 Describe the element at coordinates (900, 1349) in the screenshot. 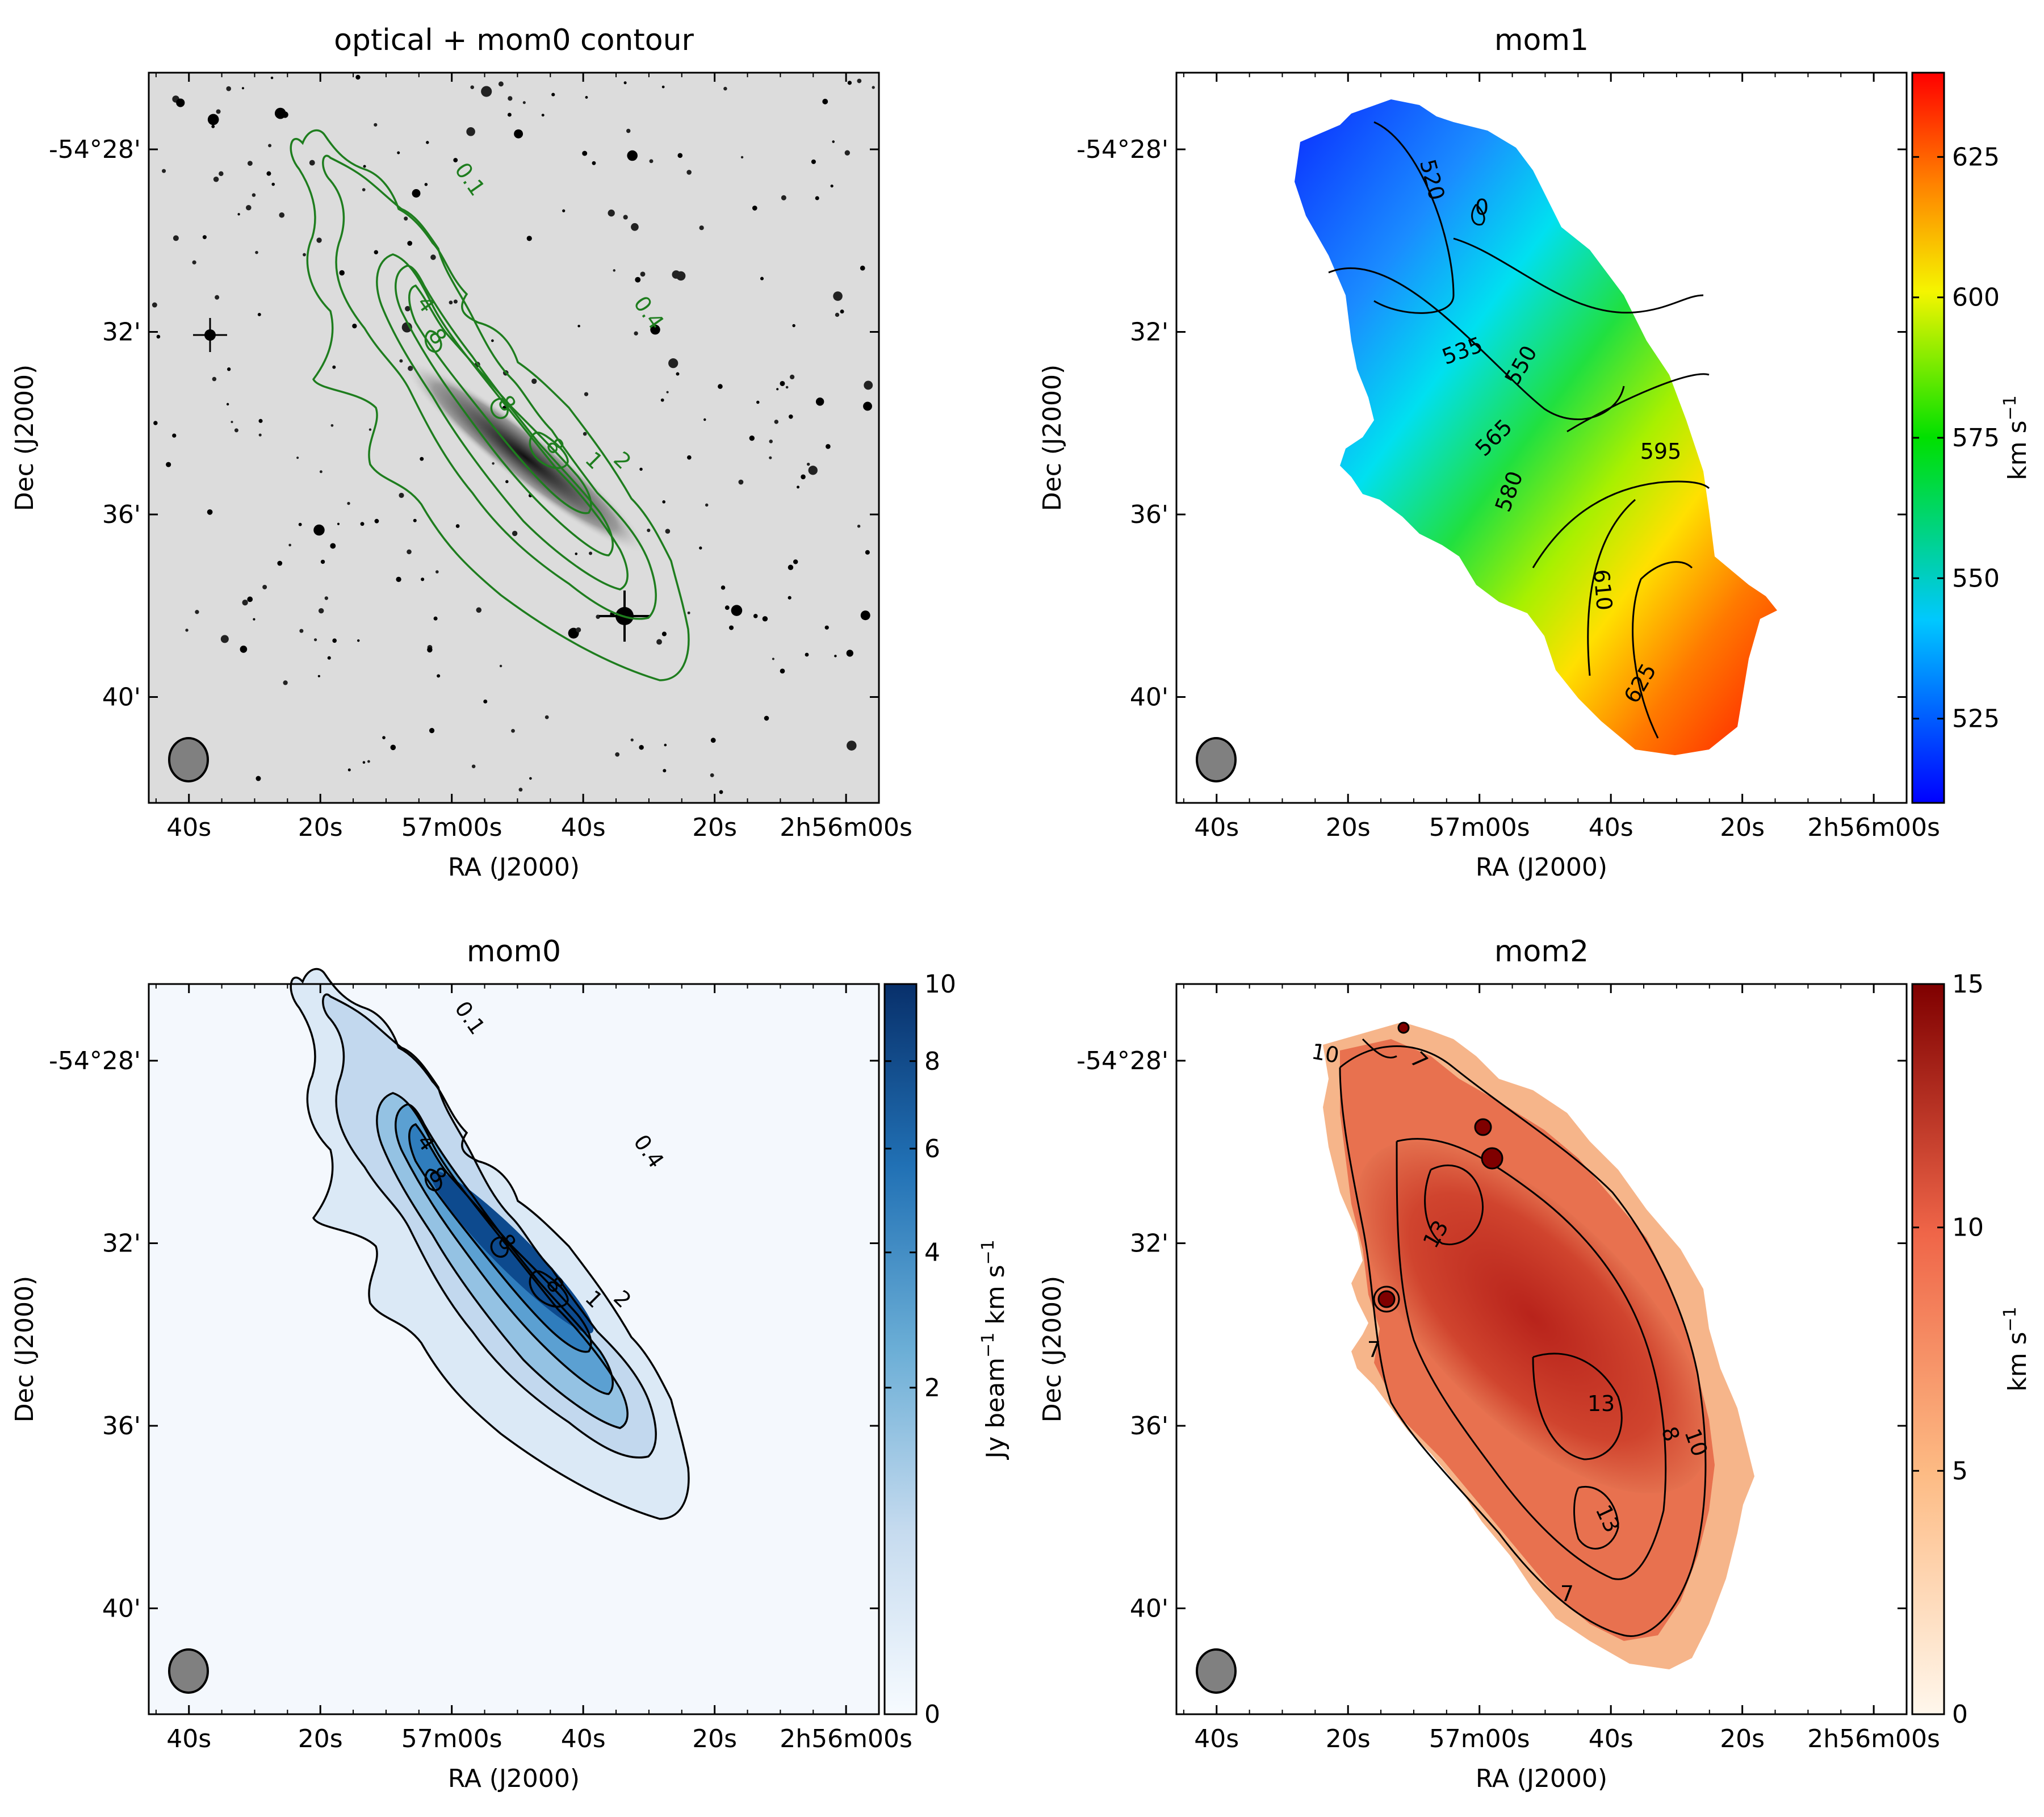

I see `colorbar-gradient` at that location.